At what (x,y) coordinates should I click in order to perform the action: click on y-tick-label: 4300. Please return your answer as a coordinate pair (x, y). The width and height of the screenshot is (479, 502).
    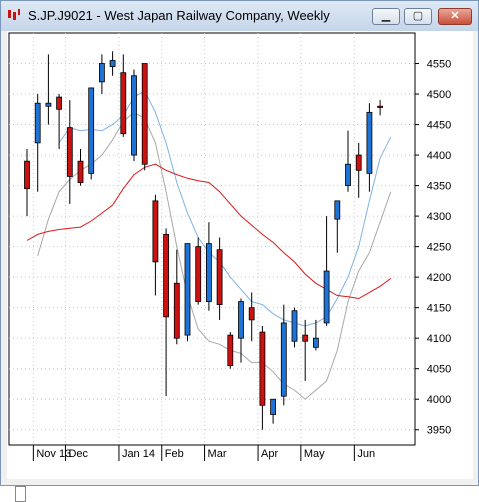
    Looking at the image, I should click on (439, 217).